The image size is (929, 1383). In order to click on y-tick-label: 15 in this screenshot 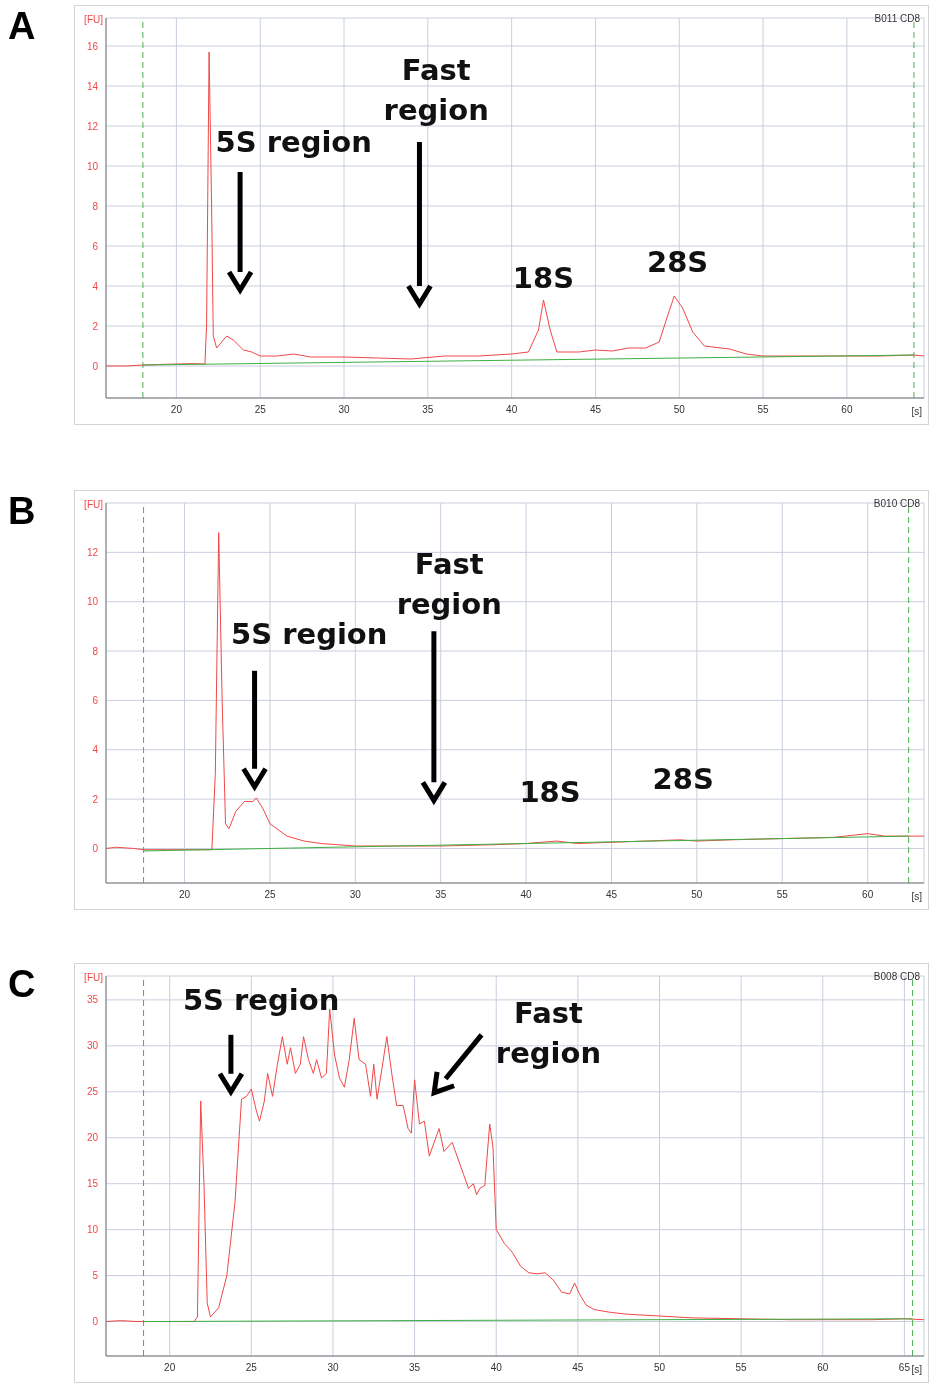, I will do `click(92, 1184)`.